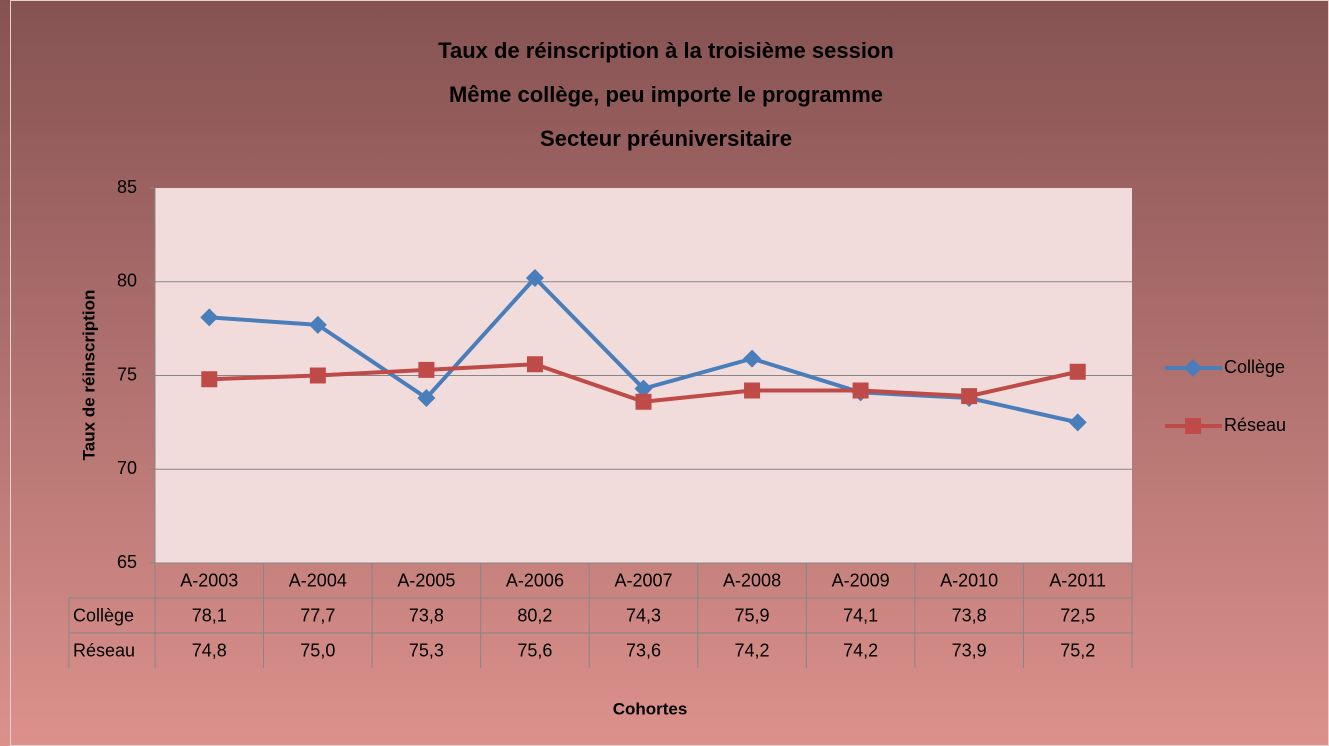 This screenshot has width=1329, height=746. What do you see at coordinates (1077, 650) in the screenshot?
I see `table-value: 75,2` at bounding box center [1077, 650].